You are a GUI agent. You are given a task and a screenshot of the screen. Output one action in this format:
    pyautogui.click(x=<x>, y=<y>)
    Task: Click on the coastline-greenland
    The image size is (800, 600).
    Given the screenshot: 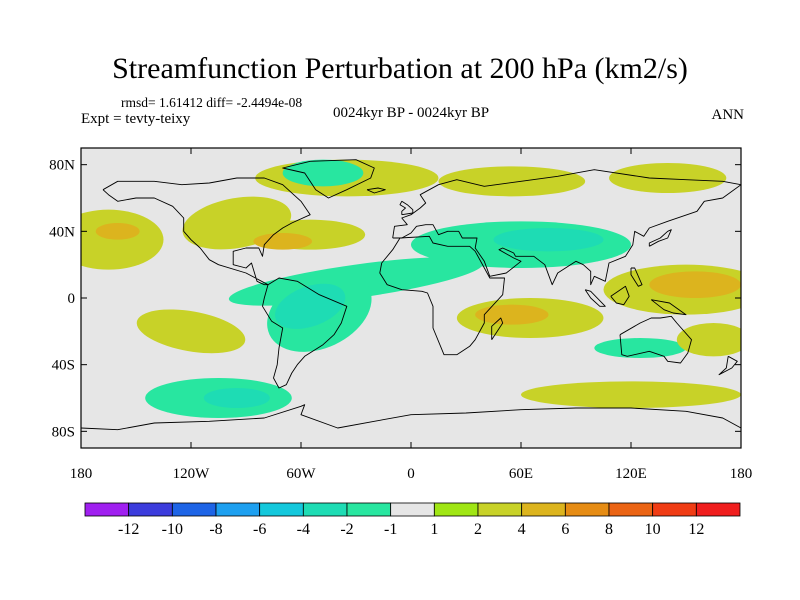 What is the action you would take?
    pyautogui.click(x=328, y=179)
    